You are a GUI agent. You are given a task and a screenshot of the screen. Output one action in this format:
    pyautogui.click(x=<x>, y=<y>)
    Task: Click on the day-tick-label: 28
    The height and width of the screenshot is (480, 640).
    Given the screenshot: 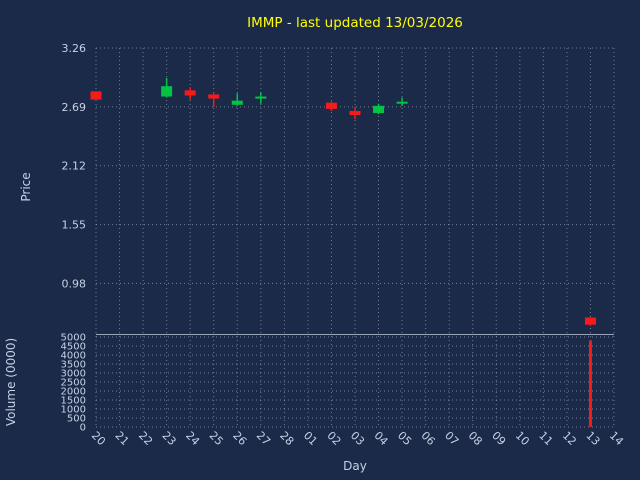 What is the action you would take?
    pyautogui.click(x=286, y=438)
    